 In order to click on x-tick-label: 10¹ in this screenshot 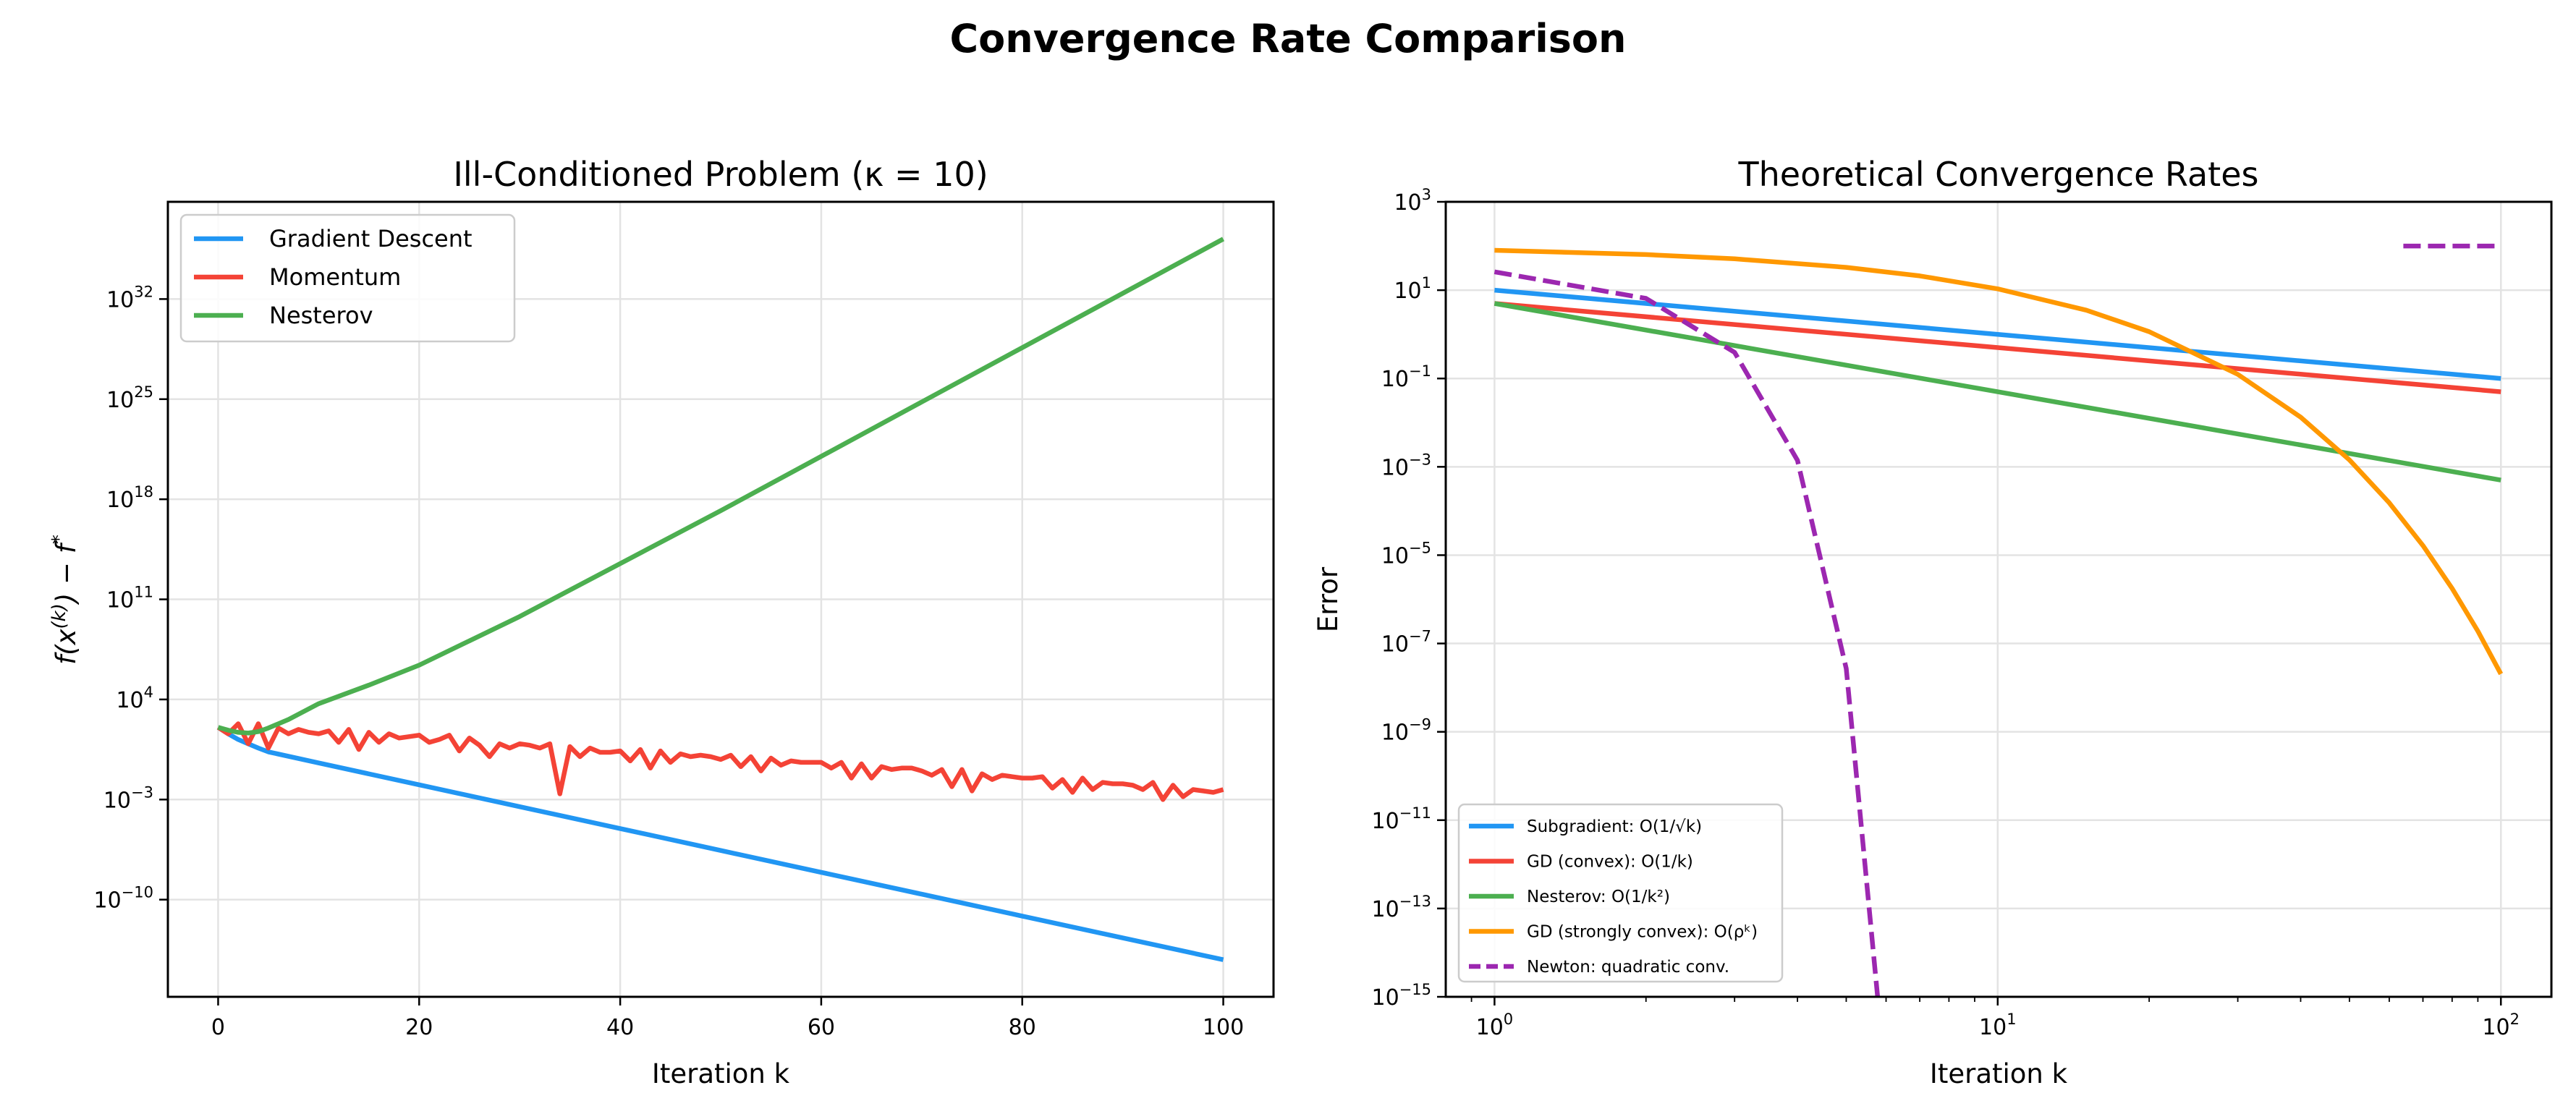, I will do `click(1998, 1025)`.